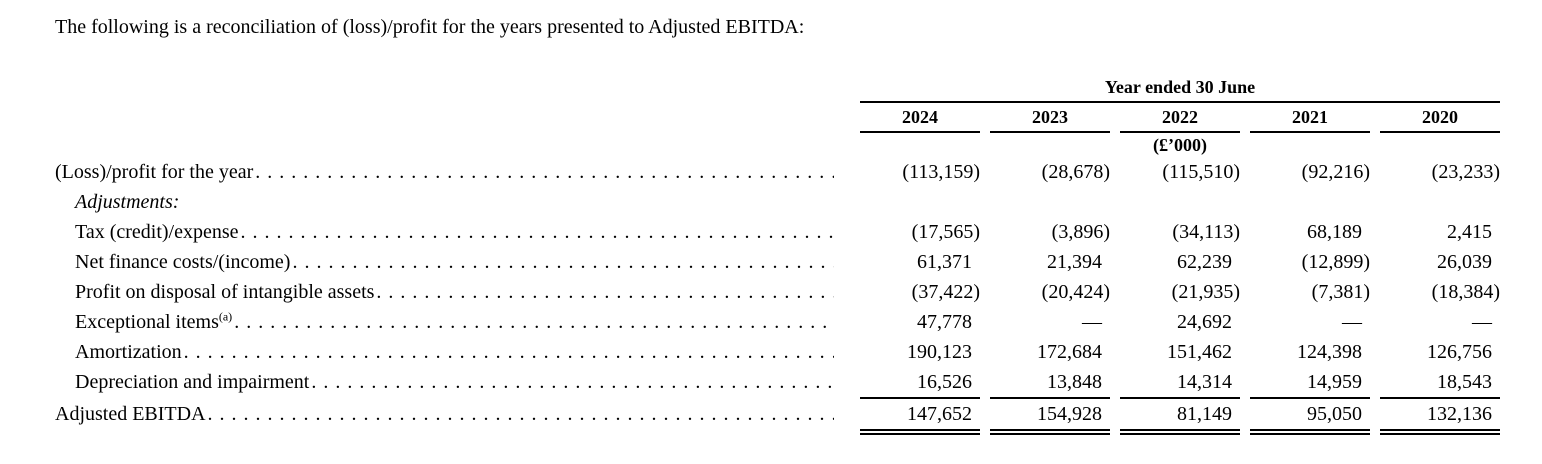 The height and width of the screenshot is (464, 1542). I want to click on row-label: Adjustments:, so click(457, 202).